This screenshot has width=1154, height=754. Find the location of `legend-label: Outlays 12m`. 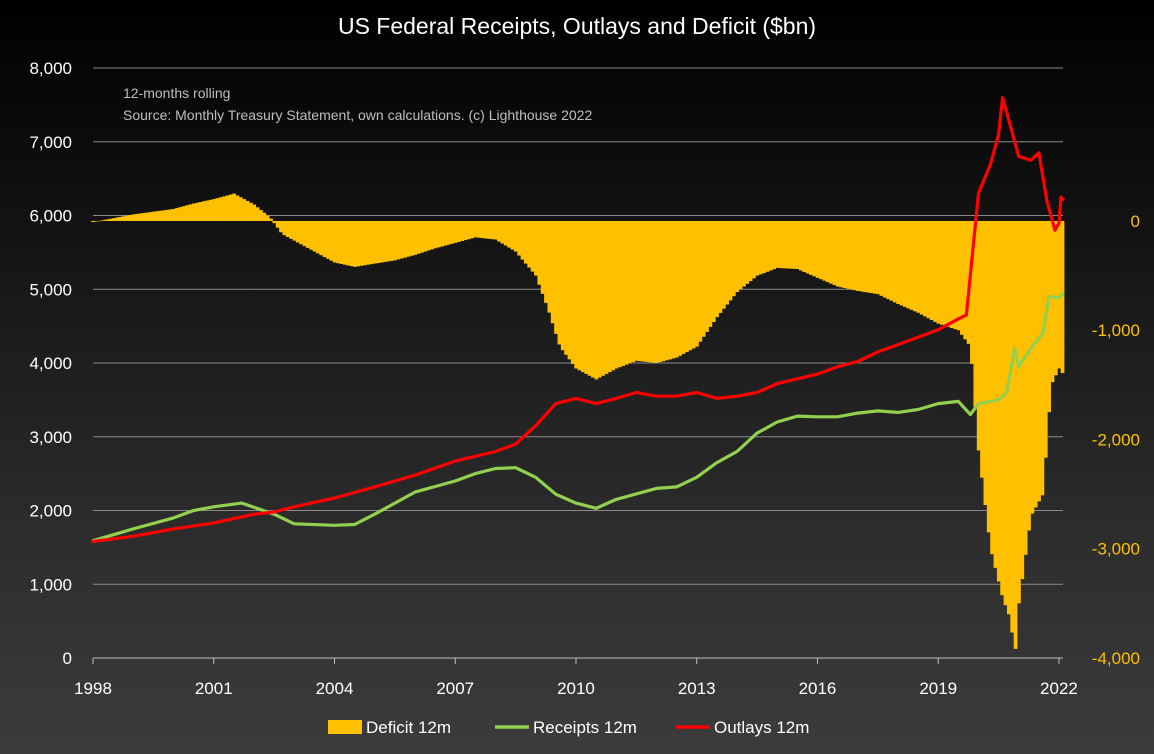

legend-label: Outlays 12m is located at coordinates (761, 727).